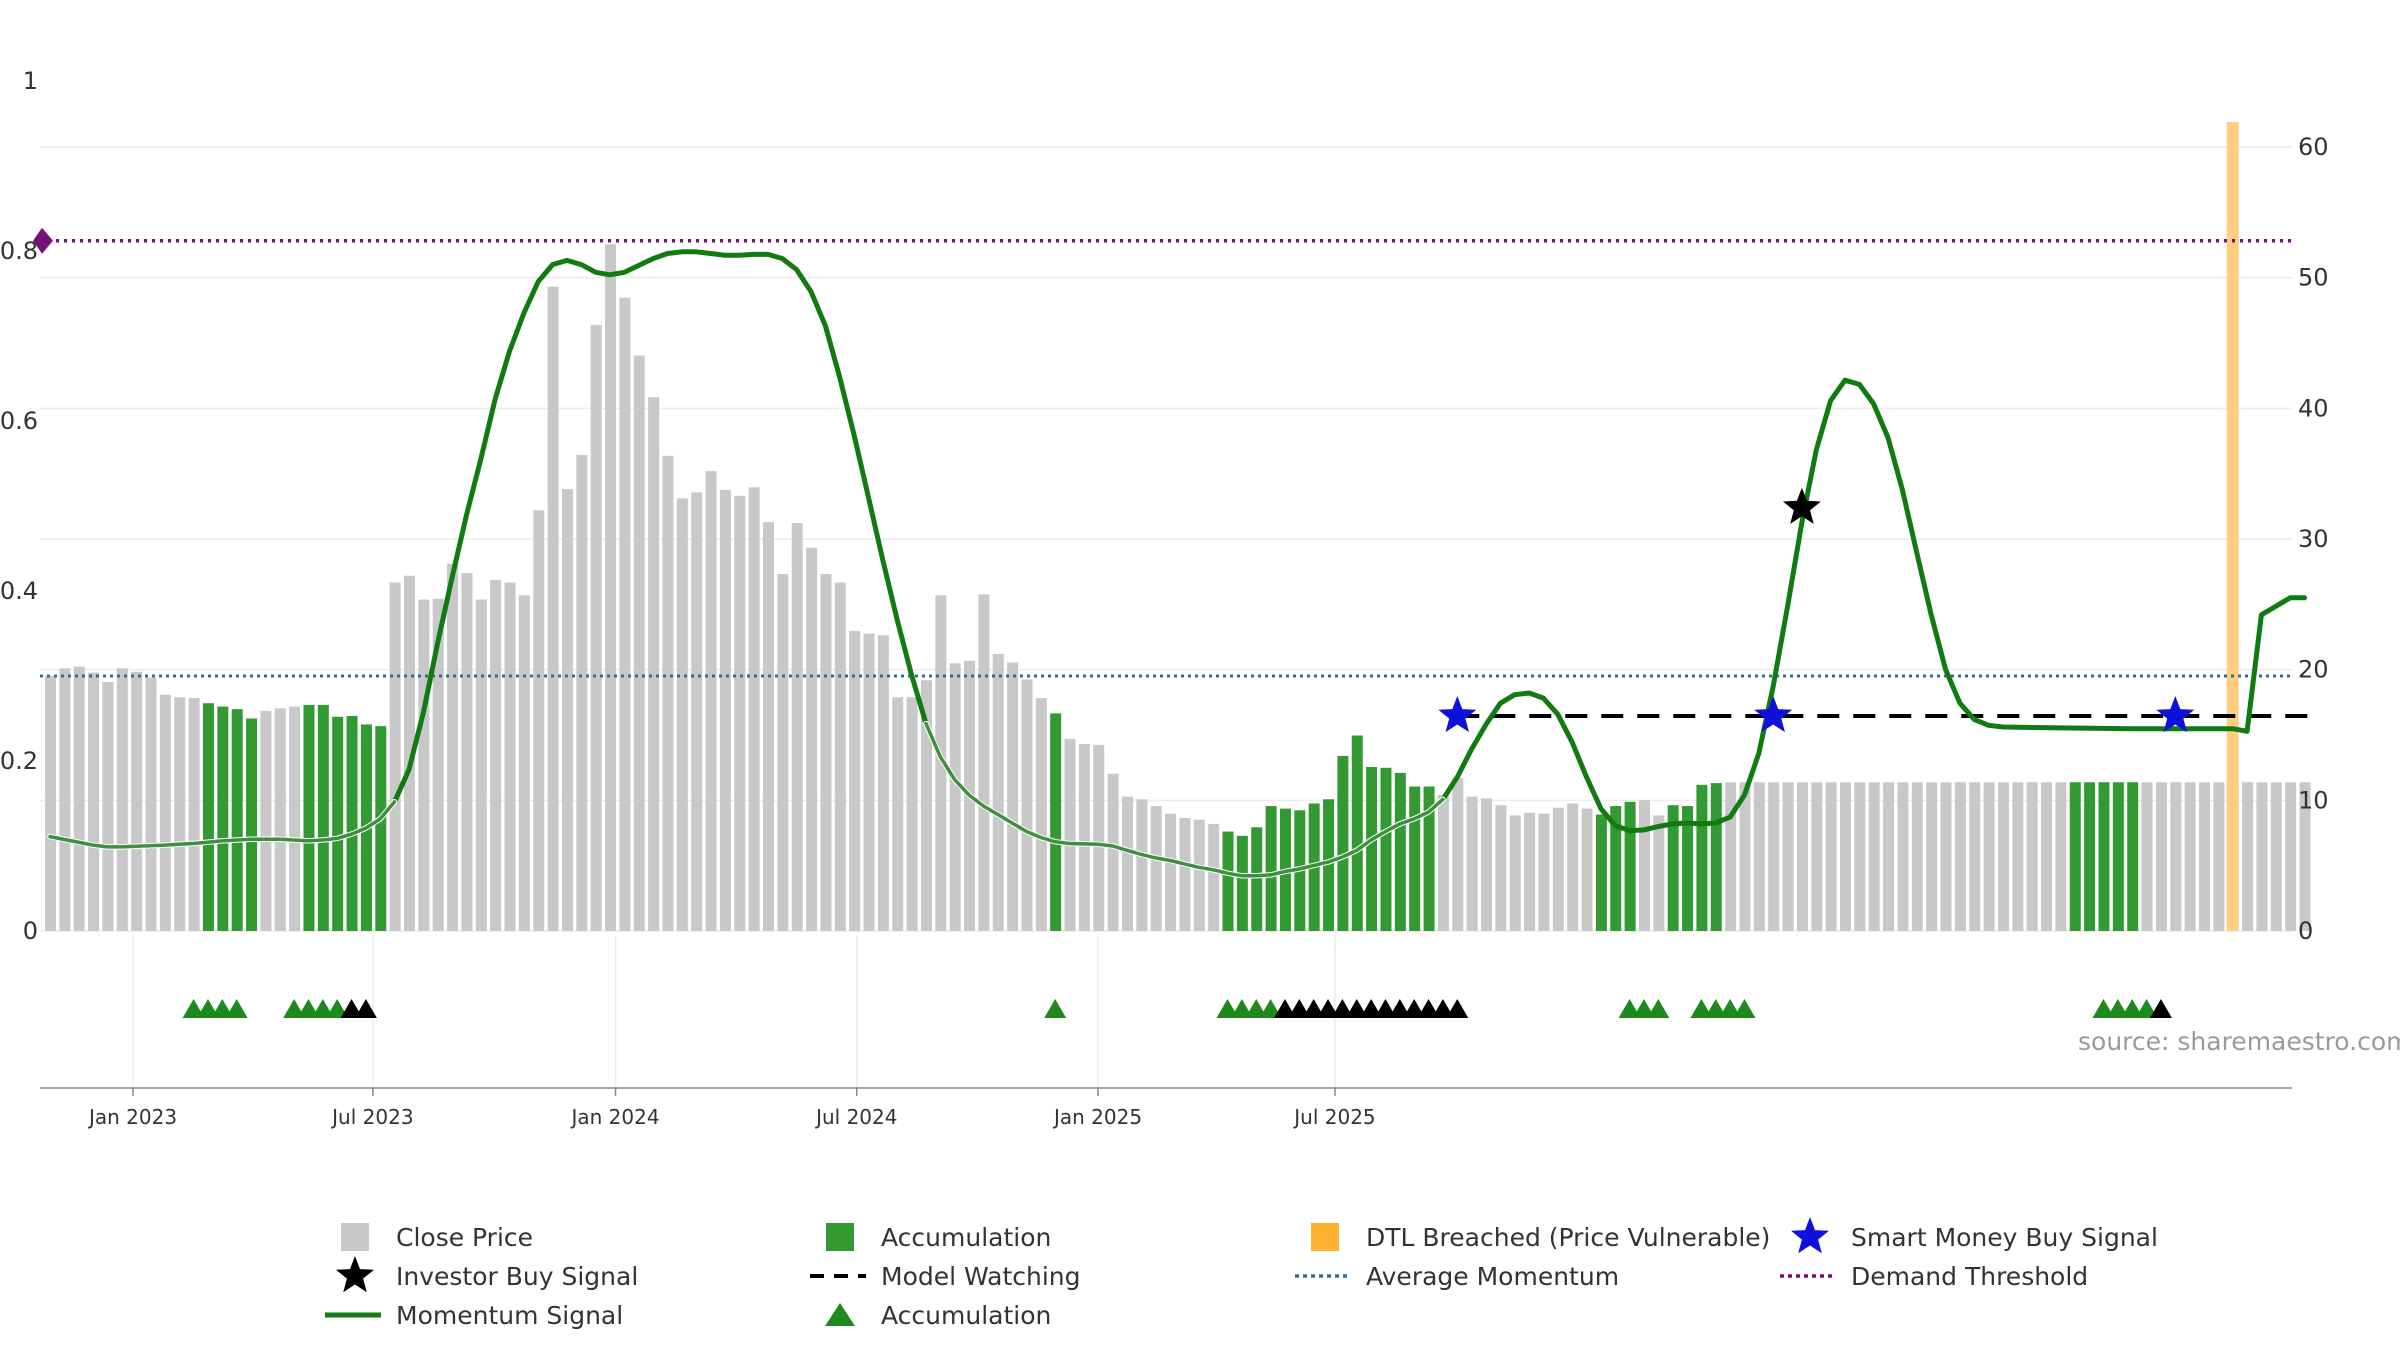  Describe the element at coordinates (2313, 147) in the screenshot. I see `right-axis-tick: 60` at that location.